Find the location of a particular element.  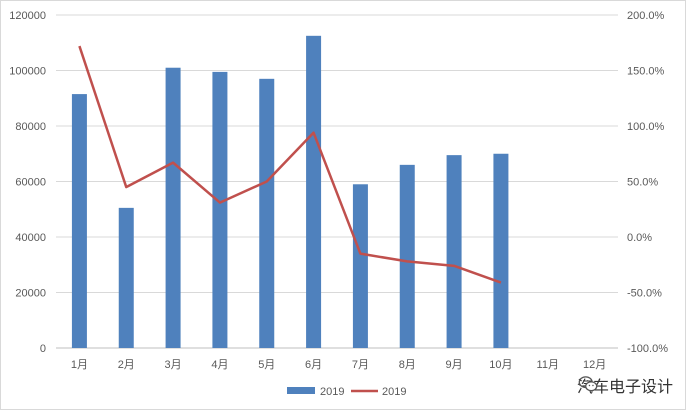

left-tick-label: 60000 is located at coordinates (30, 183).